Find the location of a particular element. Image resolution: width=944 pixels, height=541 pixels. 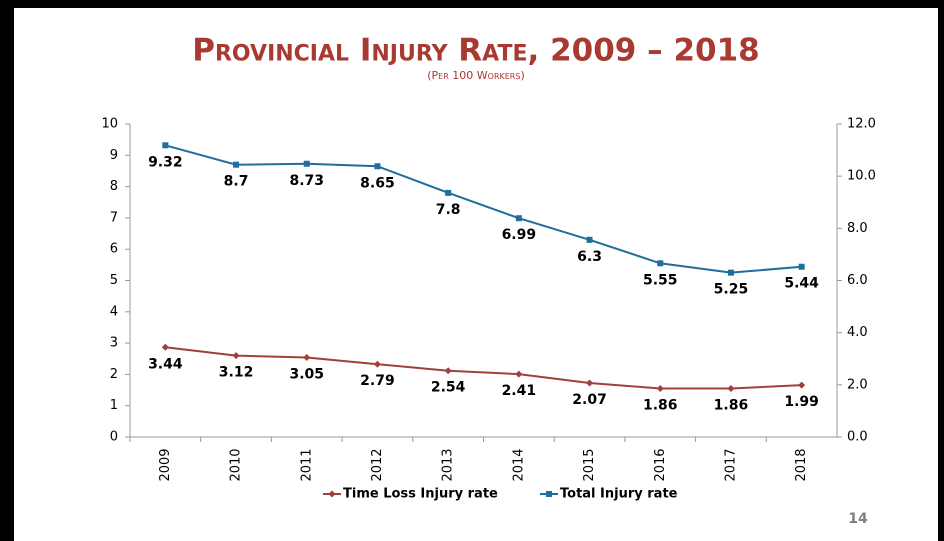

y-tick-label: 6 is located at coordinates (114, 249).